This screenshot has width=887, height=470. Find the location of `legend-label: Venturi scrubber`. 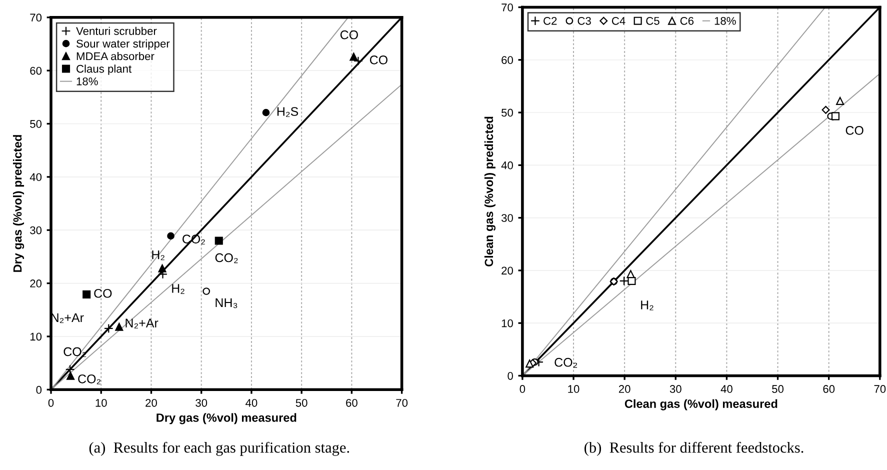

legend-label: Venturi scrubber is located at coordinates (116, 30).